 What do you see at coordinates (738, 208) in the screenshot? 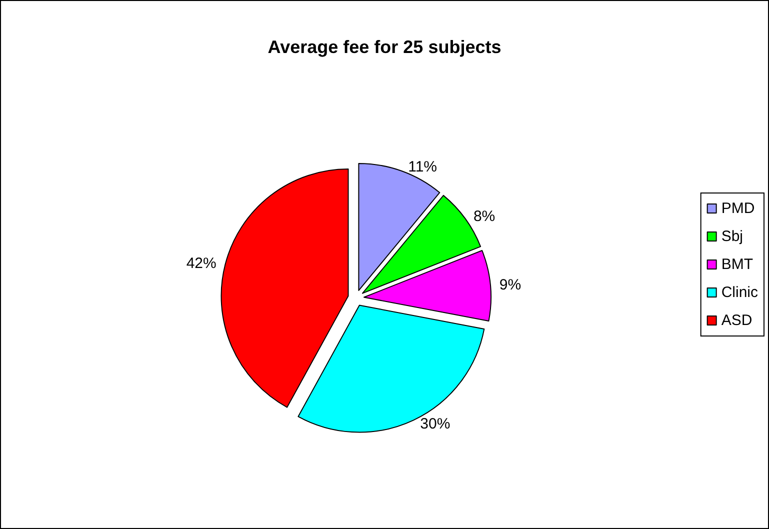
I see `legend-label: PMD` at bounding box center [738, 208].